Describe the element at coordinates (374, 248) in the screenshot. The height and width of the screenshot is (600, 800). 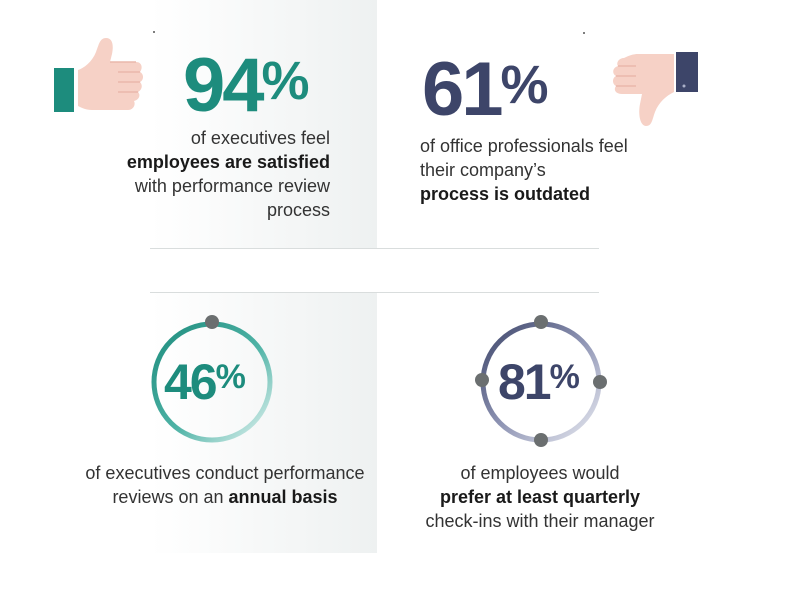
I see `divider-line-top` at that location.